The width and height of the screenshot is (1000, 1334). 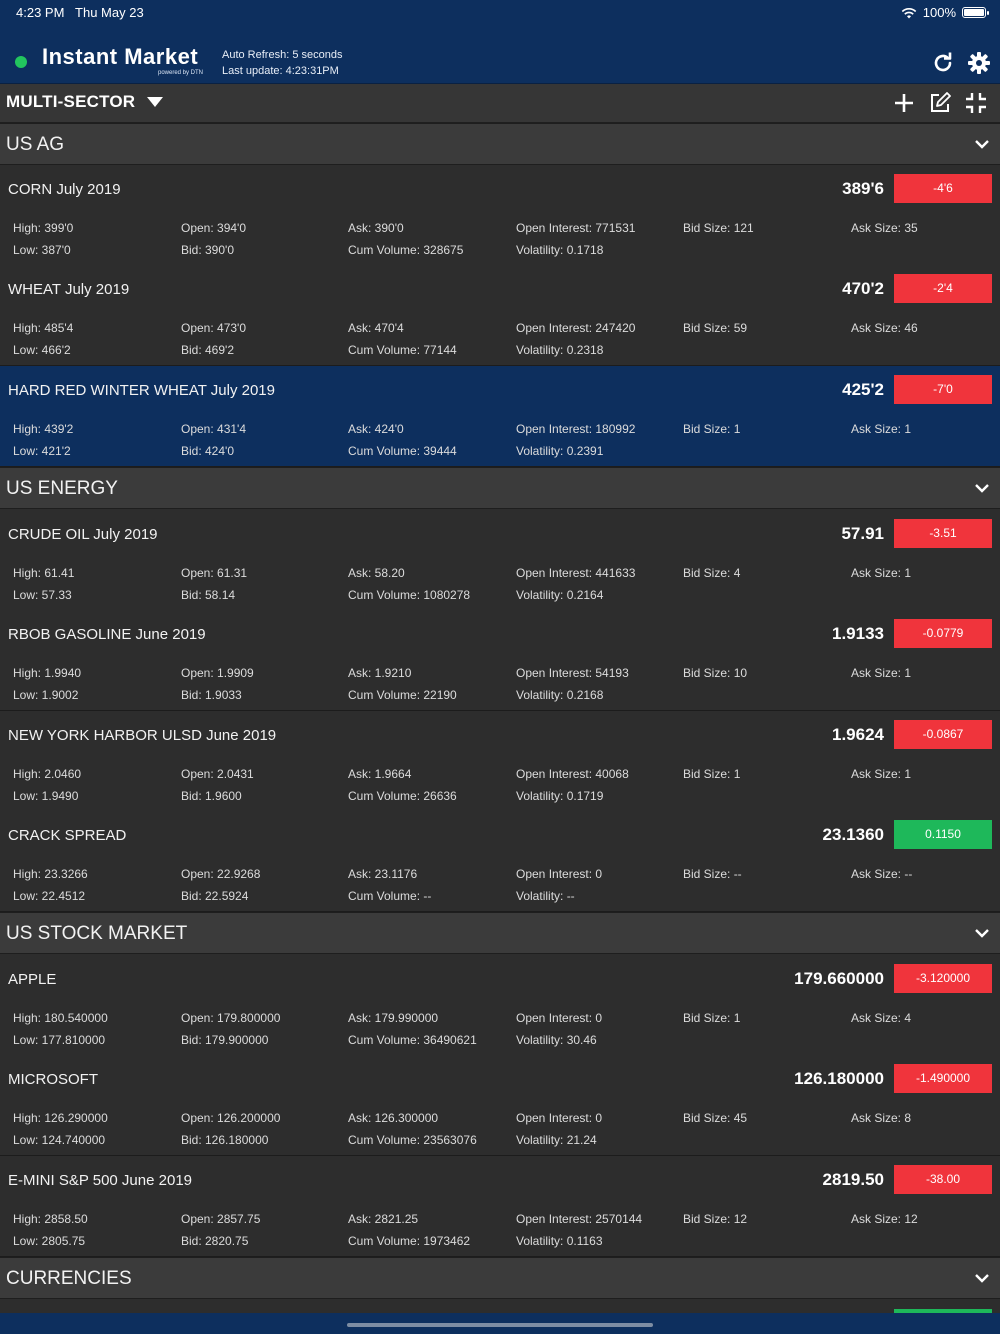 I want to click on instrument-name: HARD RED WINTER WHEAT July 2019, so click(x=141, y=390).